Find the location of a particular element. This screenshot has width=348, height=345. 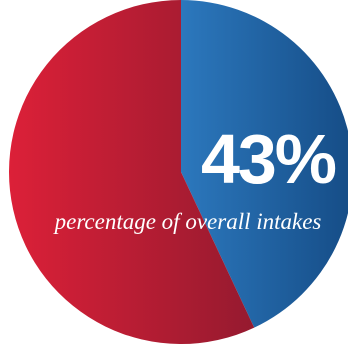

annotation-caption: percentage of overall intakes is located at coordinates (187, 221).